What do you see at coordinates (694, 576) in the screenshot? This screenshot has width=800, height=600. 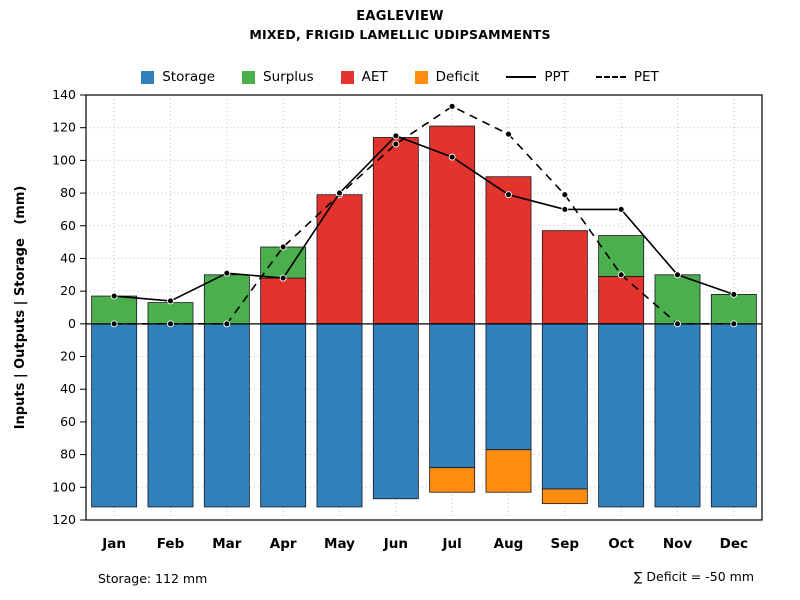 I see `deficit-total-annotation: ∑ Deficit = -50 mm` at bounding box center [694, 576].